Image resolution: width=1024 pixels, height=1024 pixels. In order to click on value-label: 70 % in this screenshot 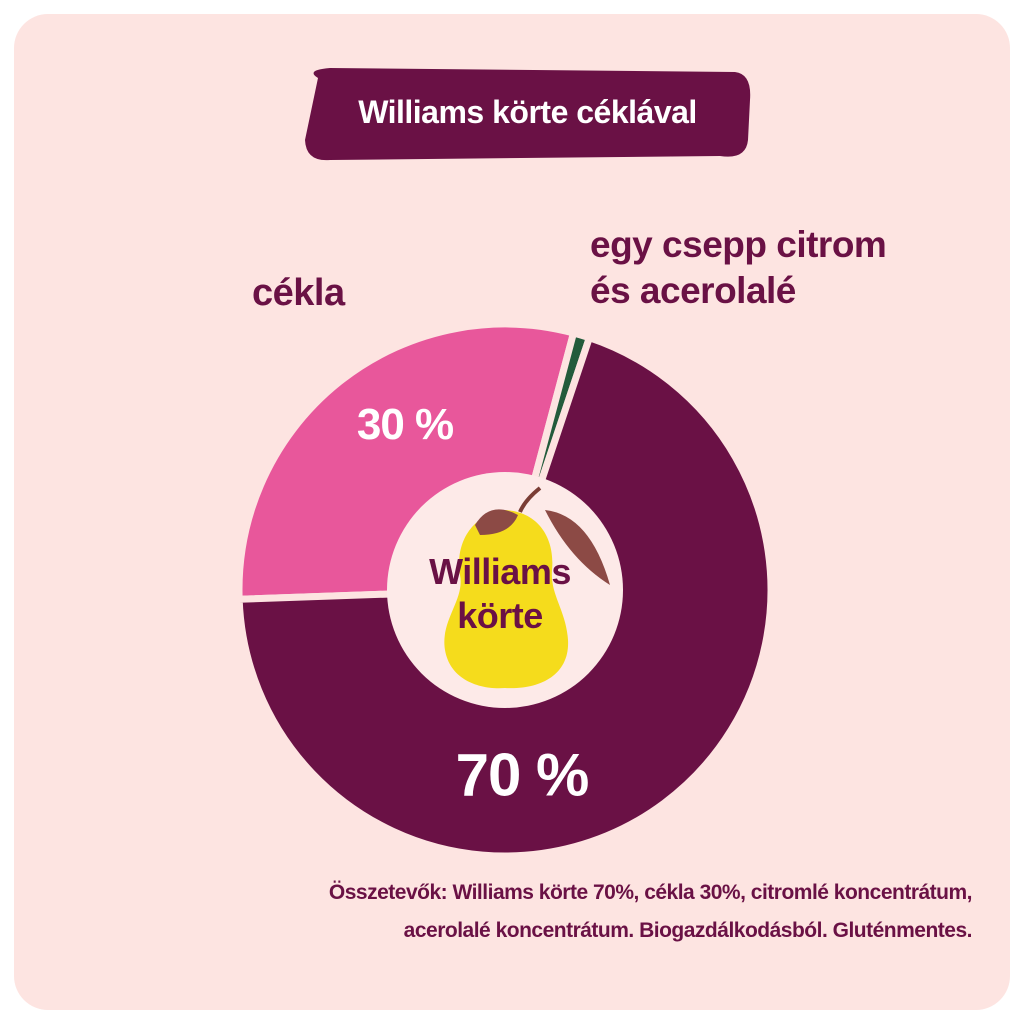, I will do `click(522, 775)`.